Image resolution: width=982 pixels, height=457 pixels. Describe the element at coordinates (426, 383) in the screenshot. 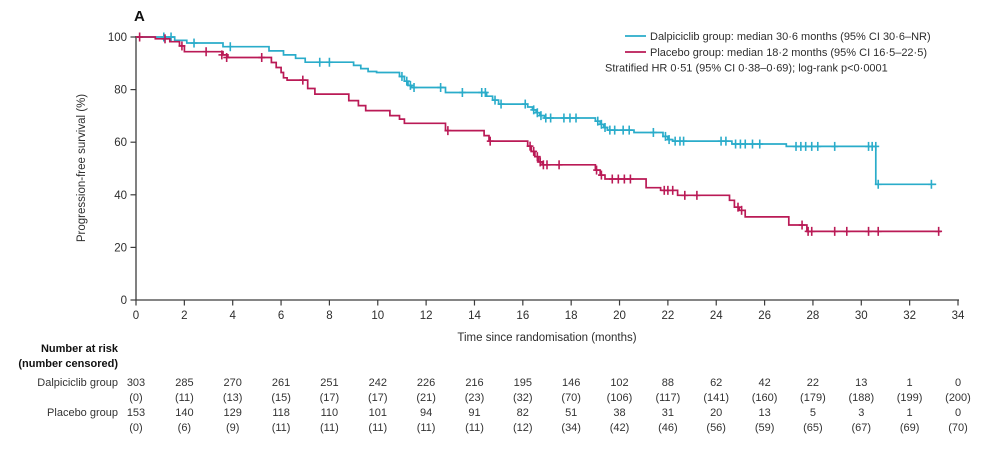

I see `risk-value: 226` at that location.